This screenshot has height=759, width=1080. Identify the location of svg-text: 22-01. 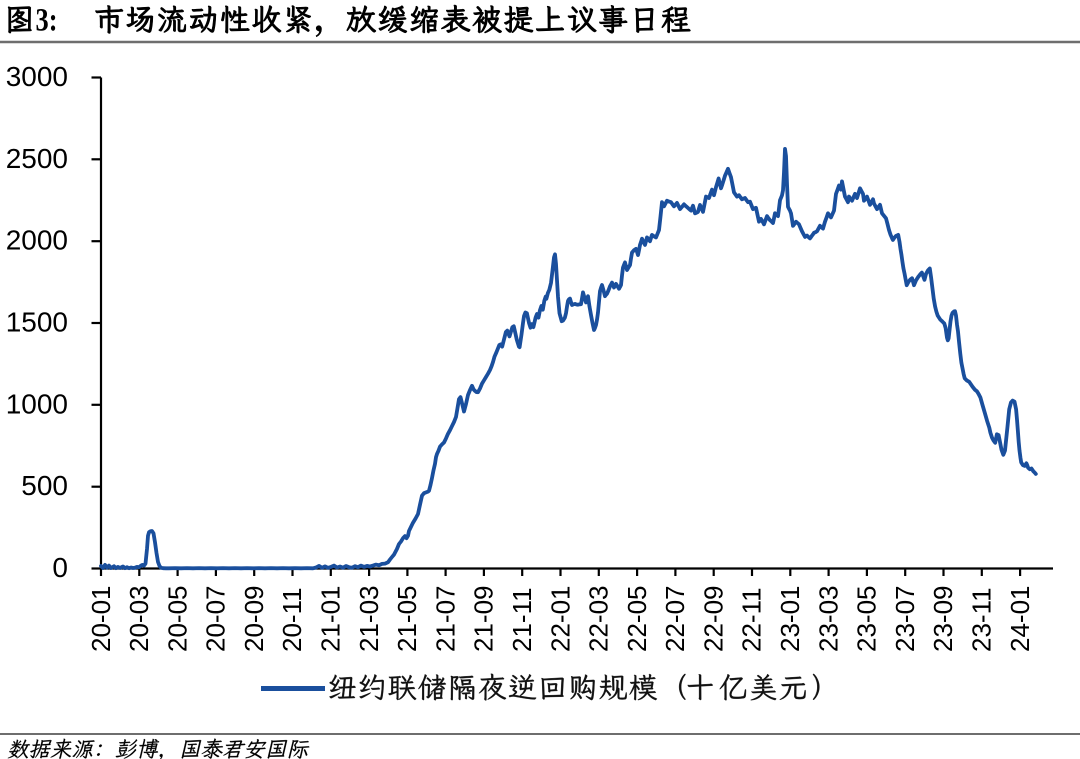
(560, 619).